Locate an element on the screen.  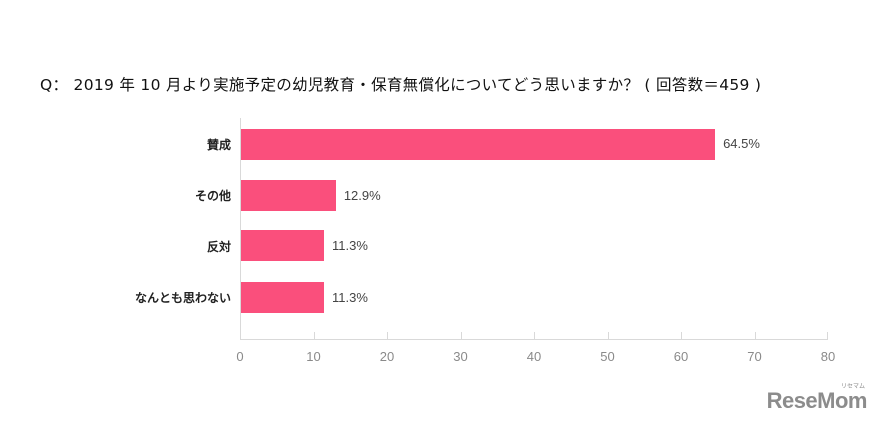
x-tick-label: 10 is located at coordinates (313, 356).